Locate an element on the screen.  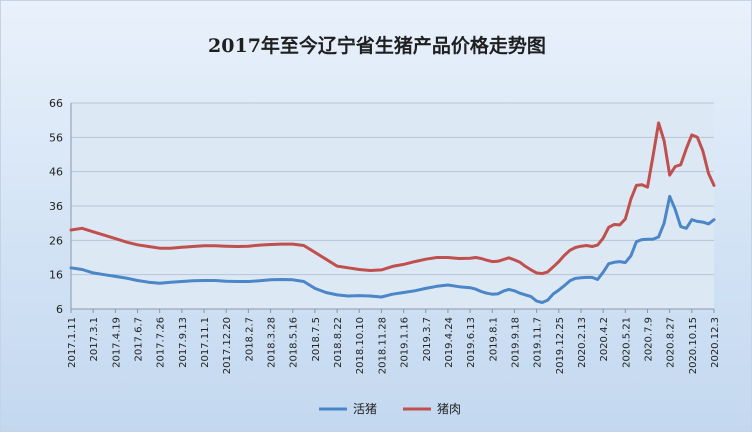
x-tick-label: 2018.7.5 is located at coordinates (316, 339).